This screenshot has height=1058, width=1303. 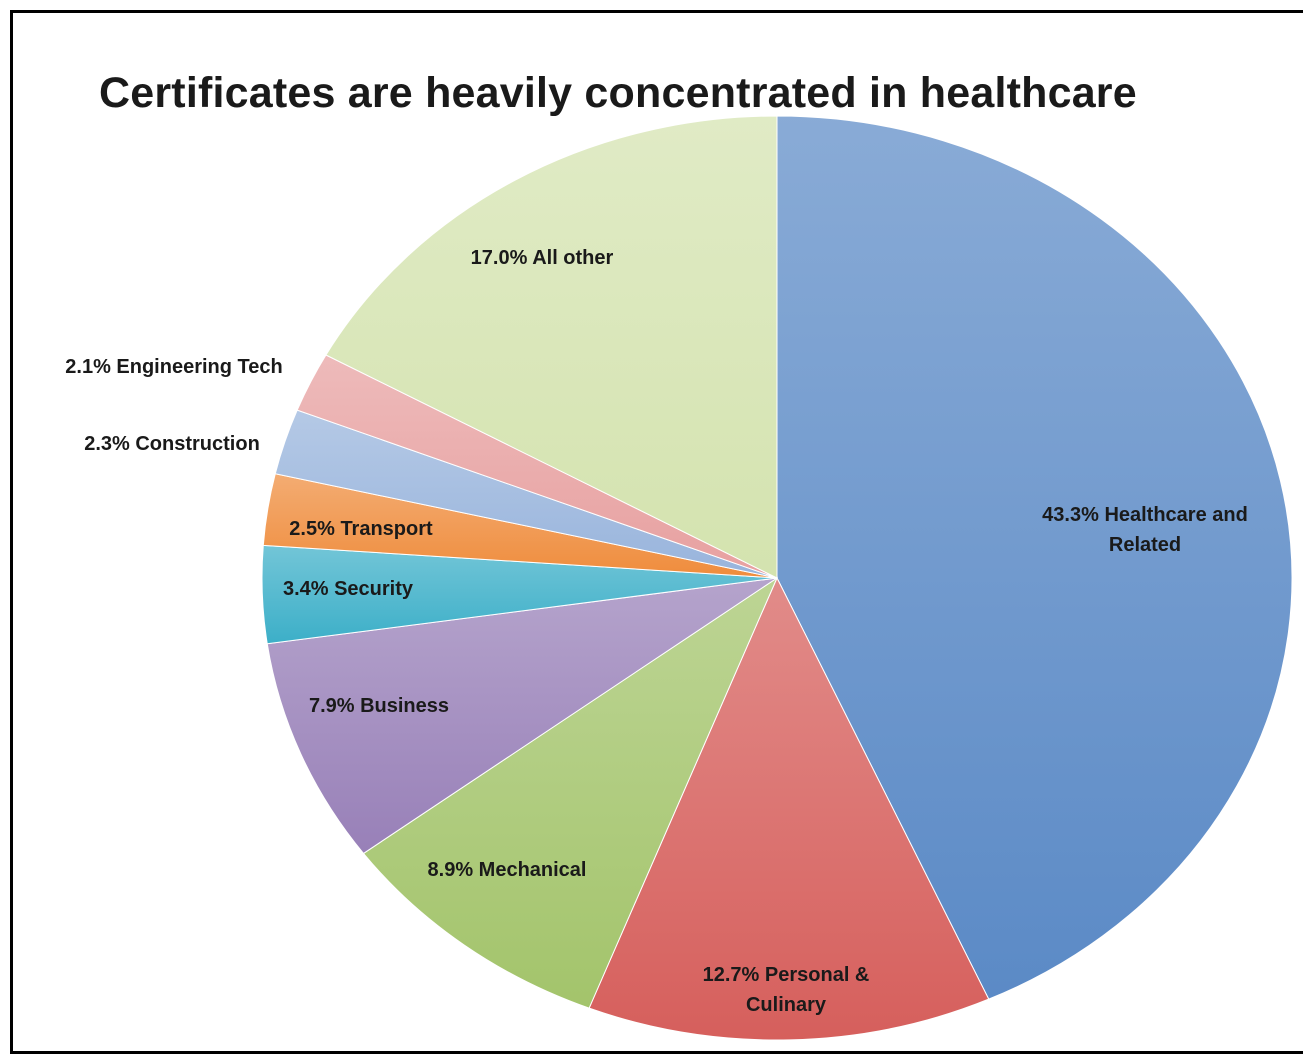 I want to click on pie-slice-mechanical, so click(x=570, y=792).